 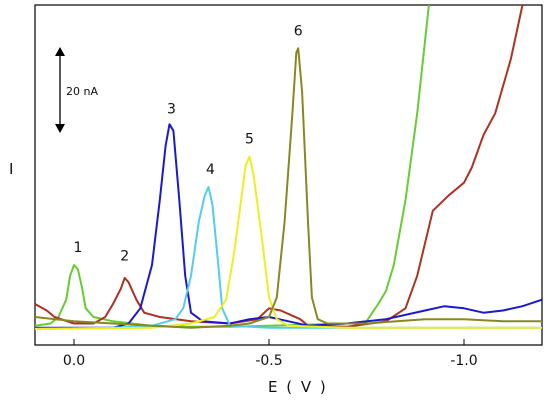 What do you see at coordinates (60, 51) in the screenshot?
I see `scale-bar-arrow-up` at bounding box center [60, 51].